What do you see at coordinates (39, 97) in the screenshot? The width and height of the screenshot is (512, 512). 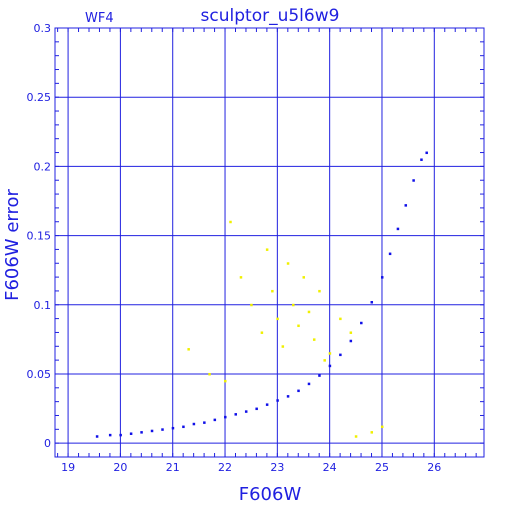 I see `y-tick-label: 0.25` at bounding box center [39, 97].